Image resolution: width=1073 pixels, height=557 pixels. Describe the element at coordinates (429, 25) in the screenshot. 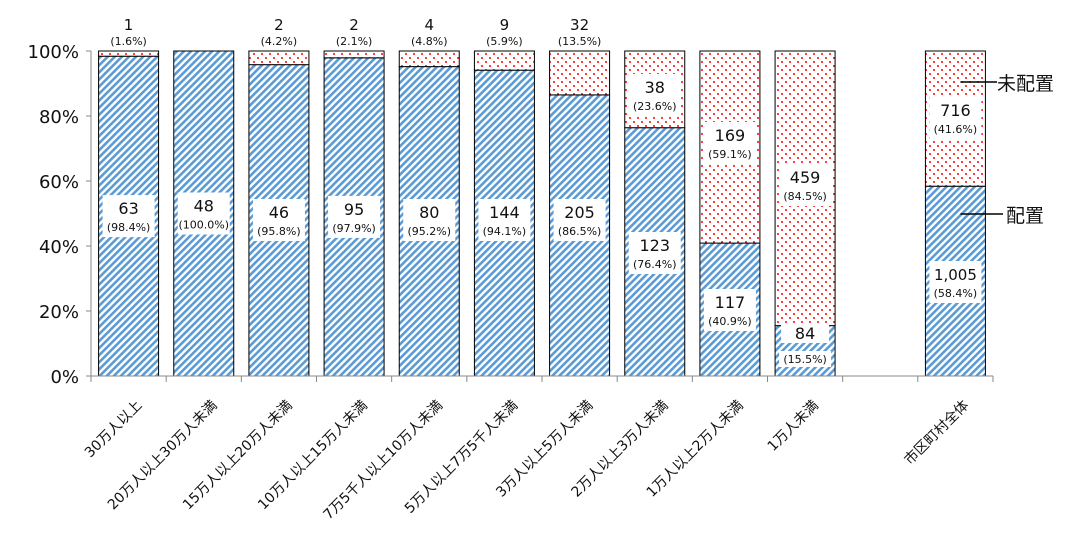

I see `data-label-count: 4` at that location.